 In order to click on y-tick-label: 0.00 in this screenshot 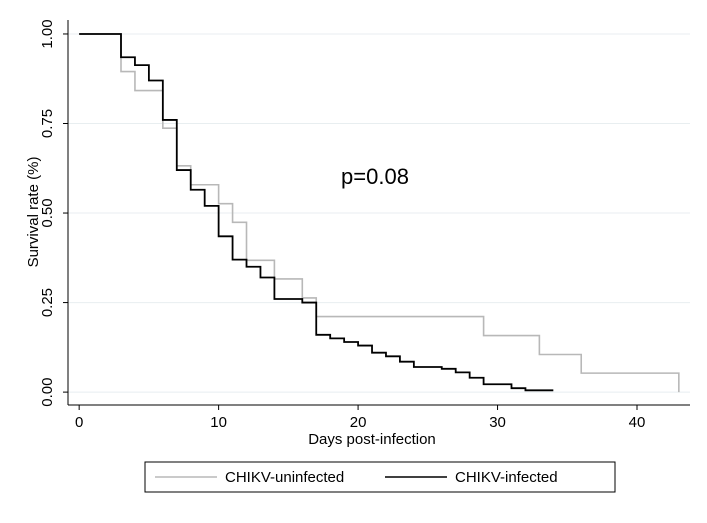, I will do `click(47, 392)`.